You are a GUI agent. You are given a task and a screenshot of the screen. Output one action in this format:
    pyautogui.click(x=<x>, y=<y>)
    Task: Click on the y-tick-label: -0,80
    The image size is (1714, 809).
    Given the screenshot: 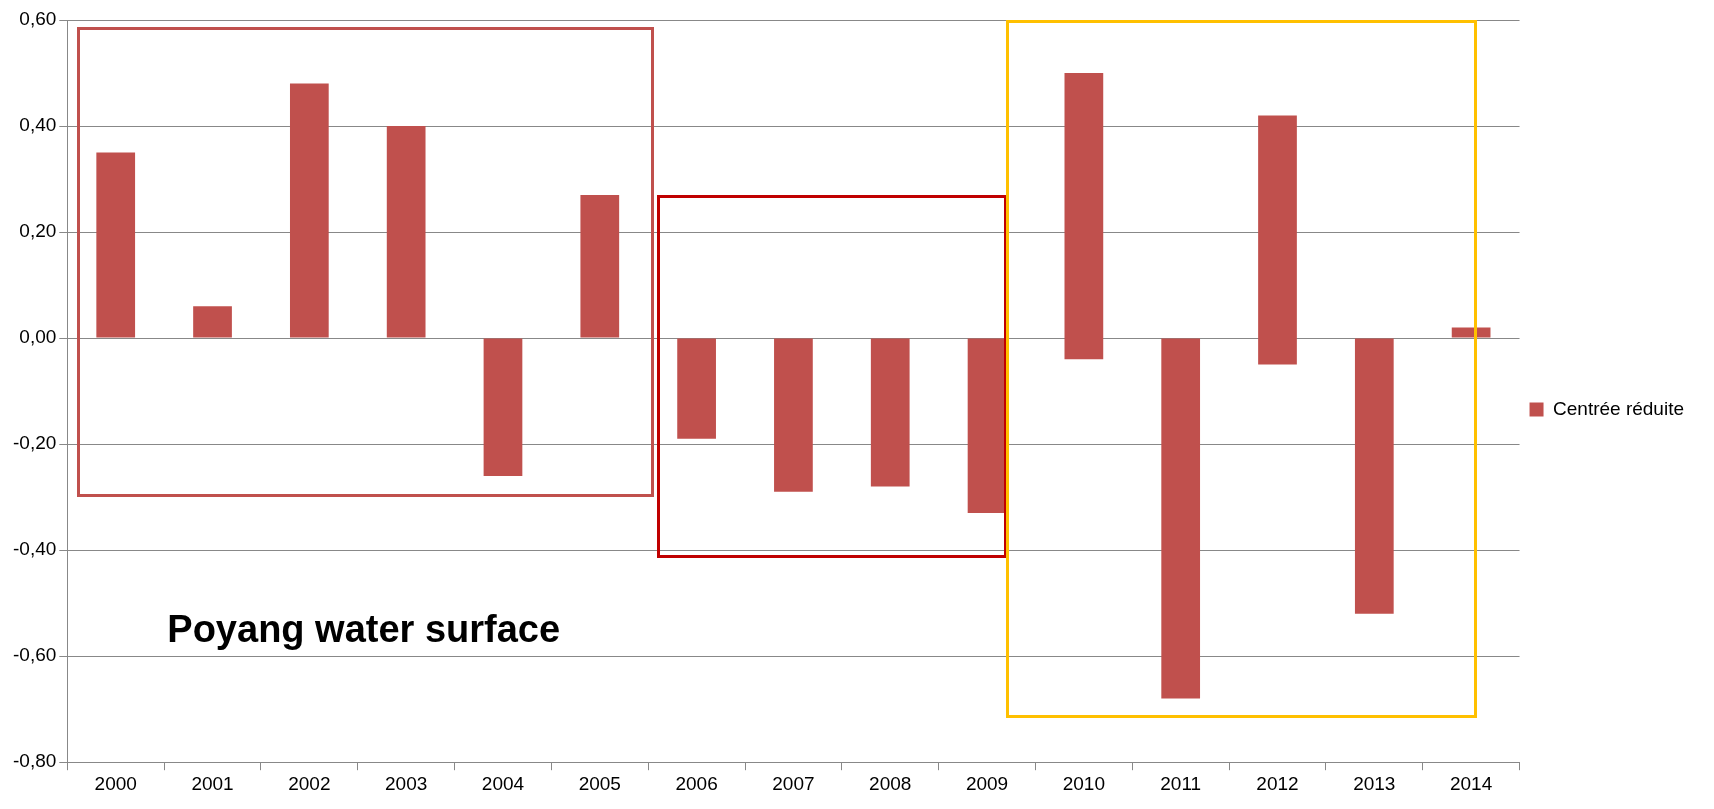 What is the action you would take?
    pyautogui.click(x=34, y=761)
    